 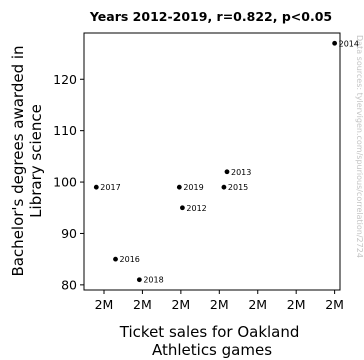 What do you see at coordinates (224, 187) in the screenshot?
I see `data-point-2015` at bounding box center [224, 187].